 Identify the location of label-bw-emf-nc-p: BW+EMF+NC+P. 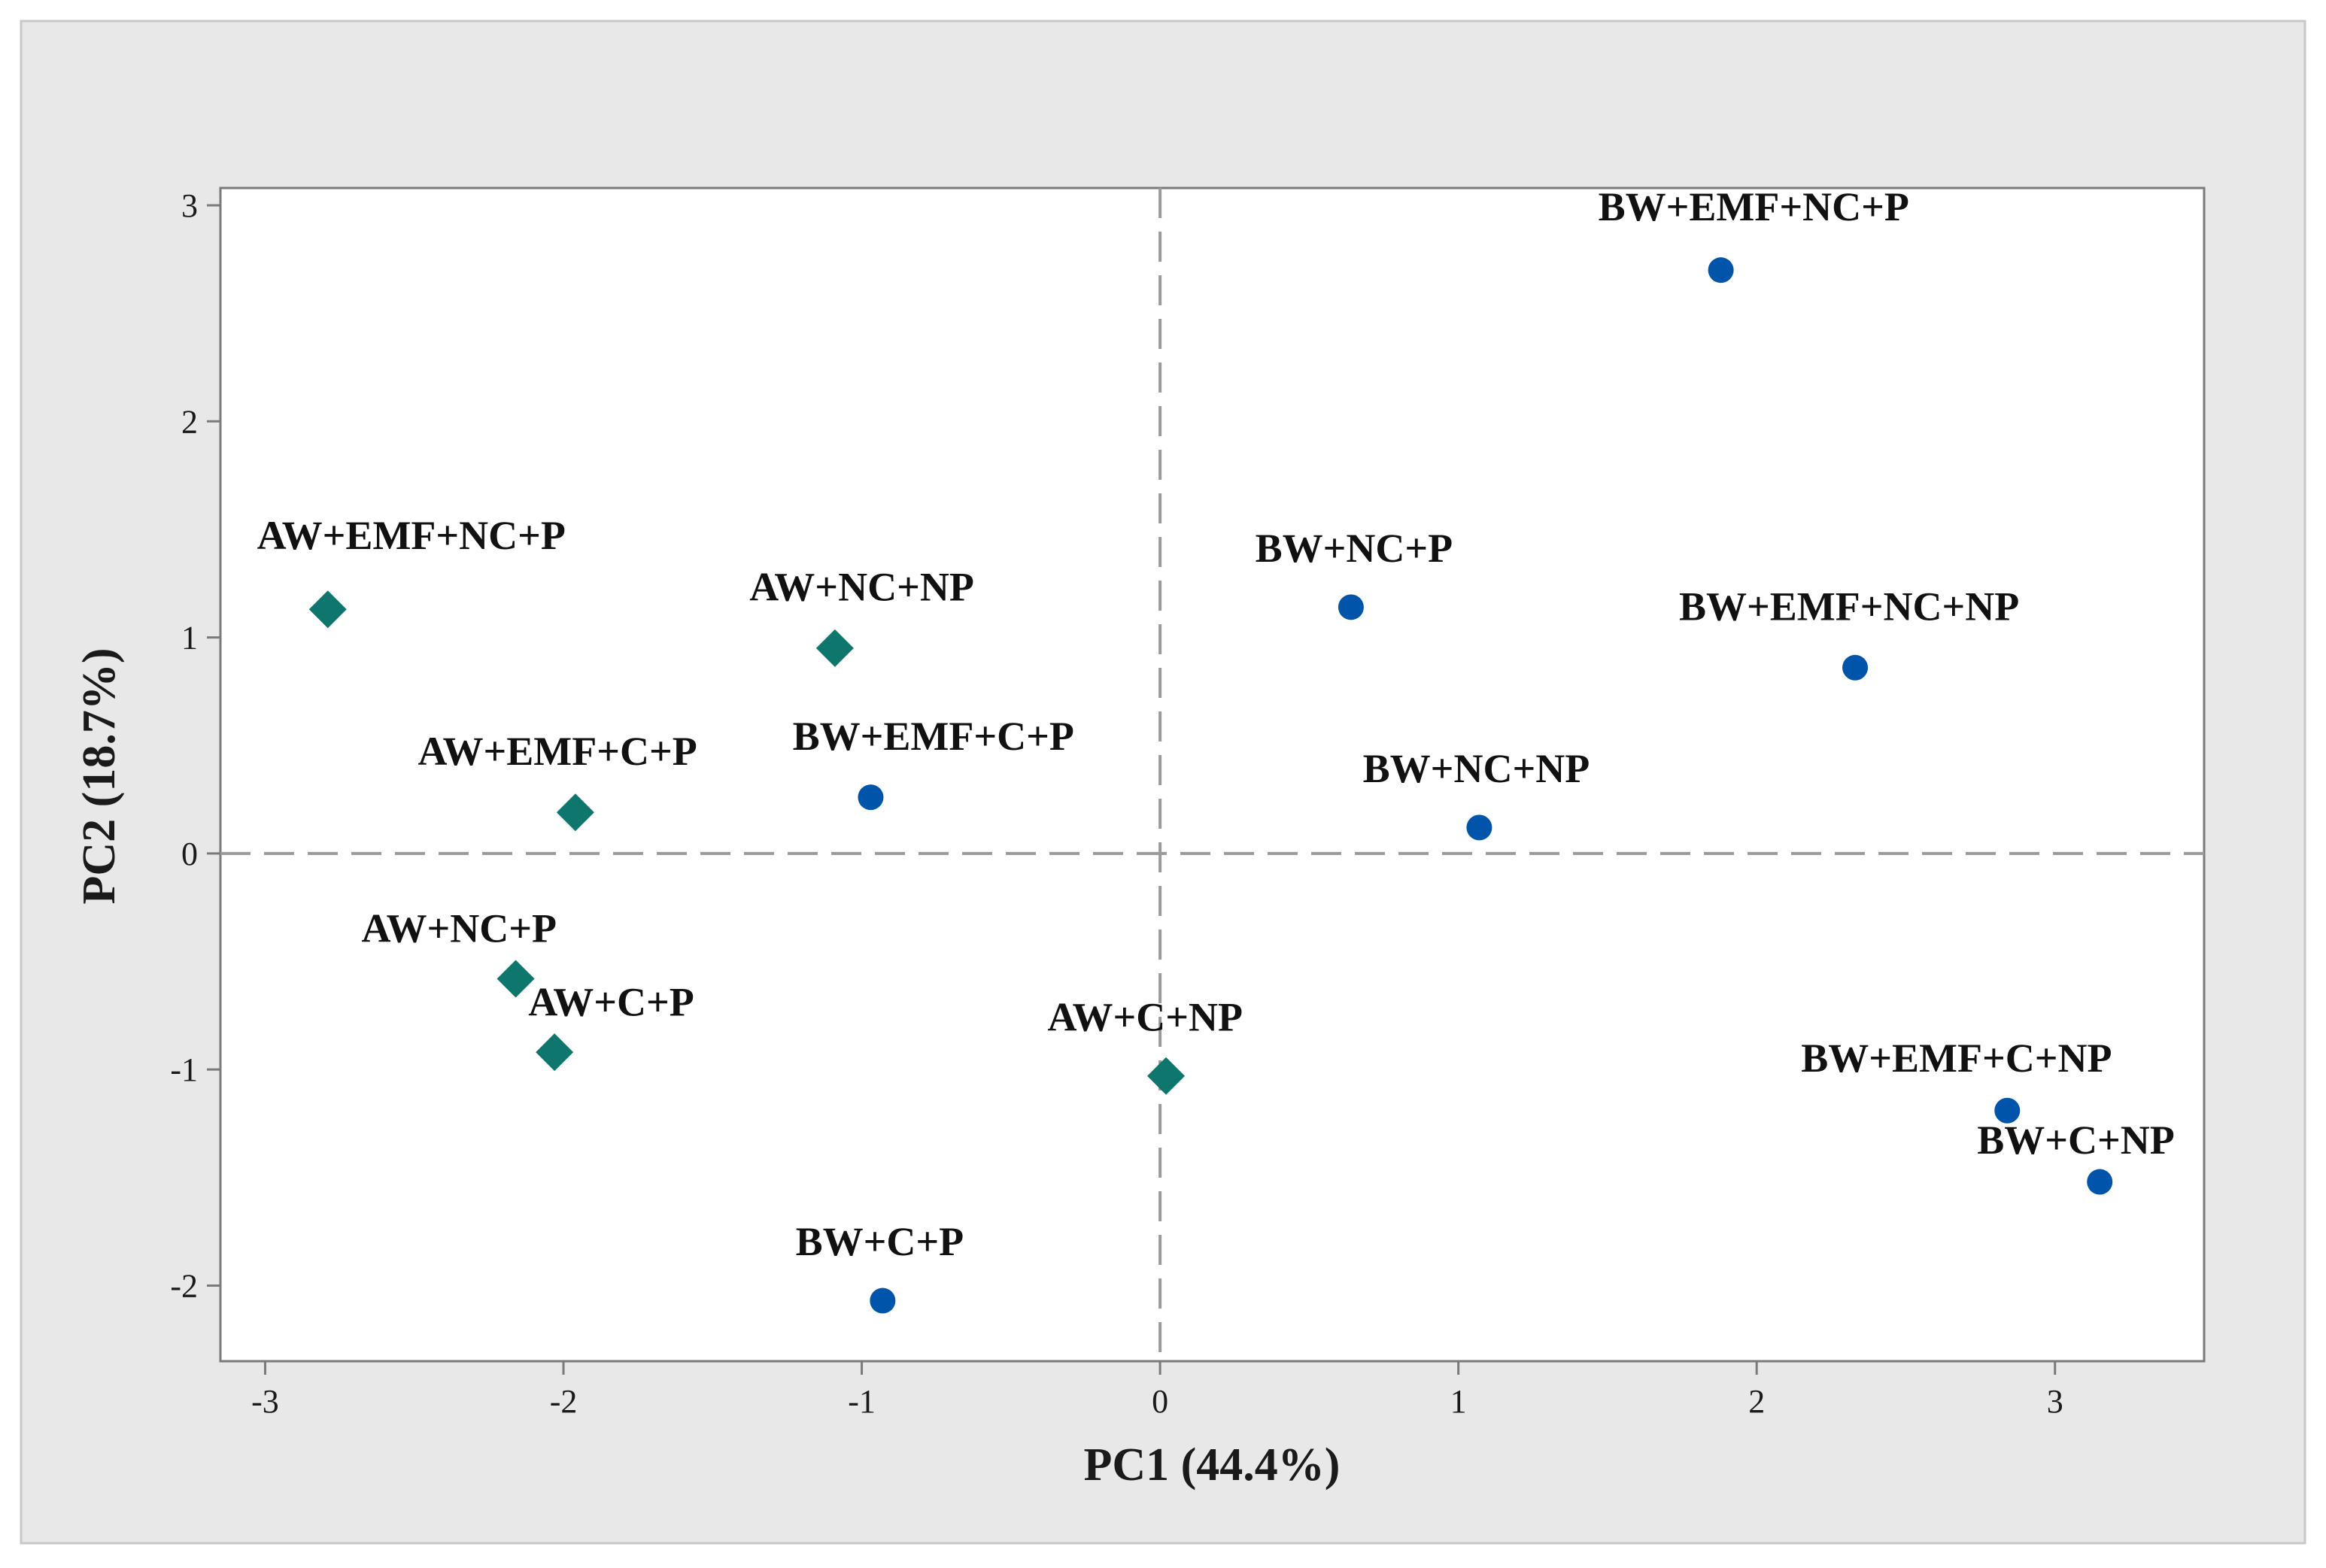
(1754, 207).